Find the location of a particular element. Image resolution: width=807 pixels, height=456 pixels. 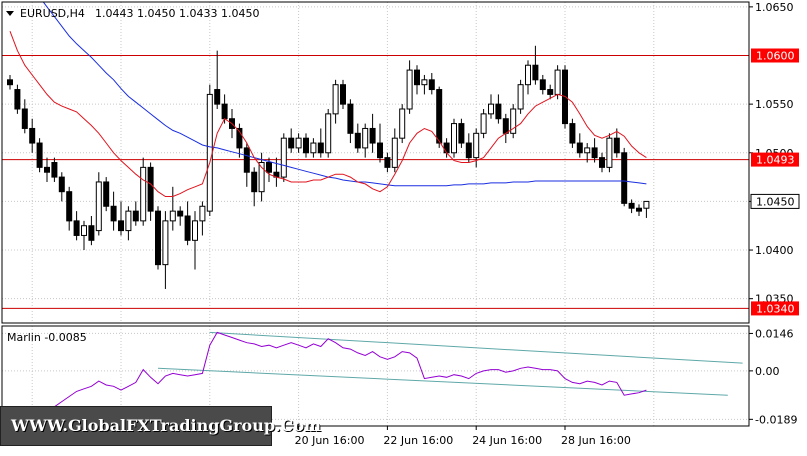

ohlc-label: 1.0443 1.0450 1.0433 1.0450 is located at coordinates (177, 13).